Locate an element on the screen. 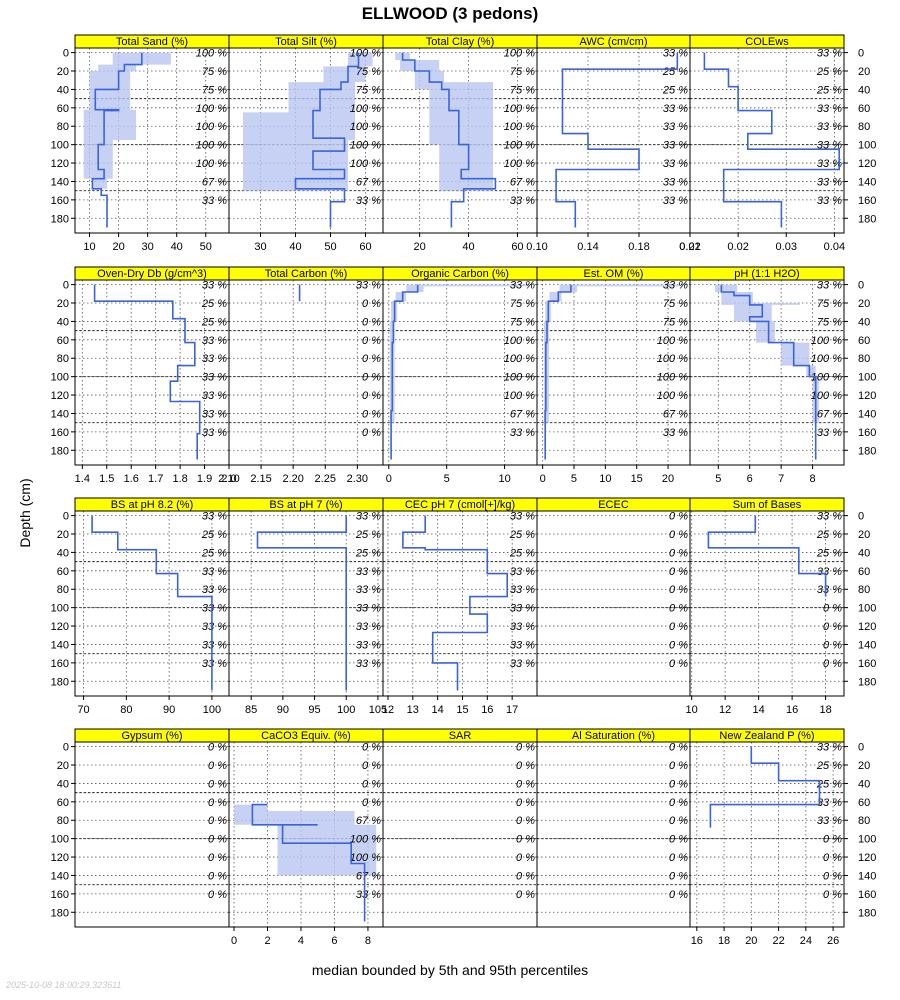 This screenshot has width=900, height=1000. x-tick-label: 6 is located at coordinates (334, 941).